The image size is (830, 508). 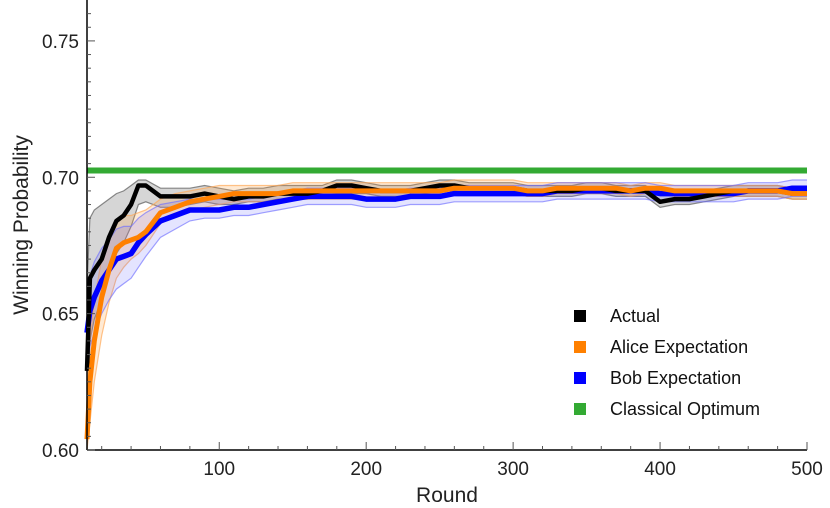 What do you see at coordinates (219, 469) in the screenshot?
I see `x-tick-label: 100` at bounding box center [219, 469].